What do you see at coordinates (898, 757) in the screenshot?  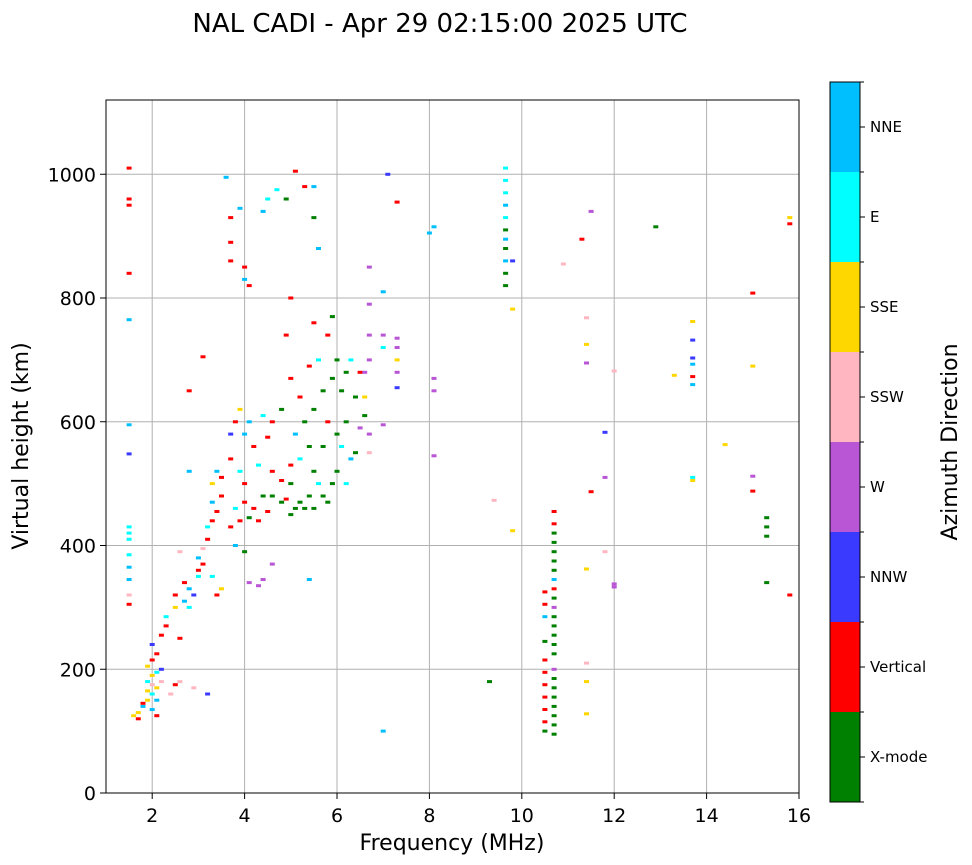 I see `colorbar-label: X-mode` at bounding box center [898, 757].